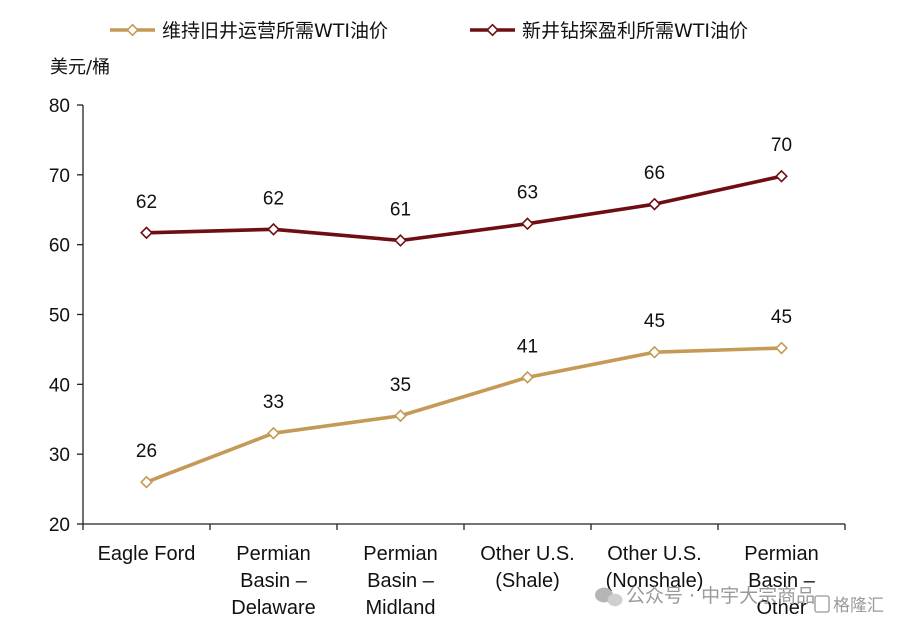 This screenshot has width=902, height=629. Describe the element at coordinates (400, 608) in the screenshot. I see `x-category-label-line: Midland` at that location.